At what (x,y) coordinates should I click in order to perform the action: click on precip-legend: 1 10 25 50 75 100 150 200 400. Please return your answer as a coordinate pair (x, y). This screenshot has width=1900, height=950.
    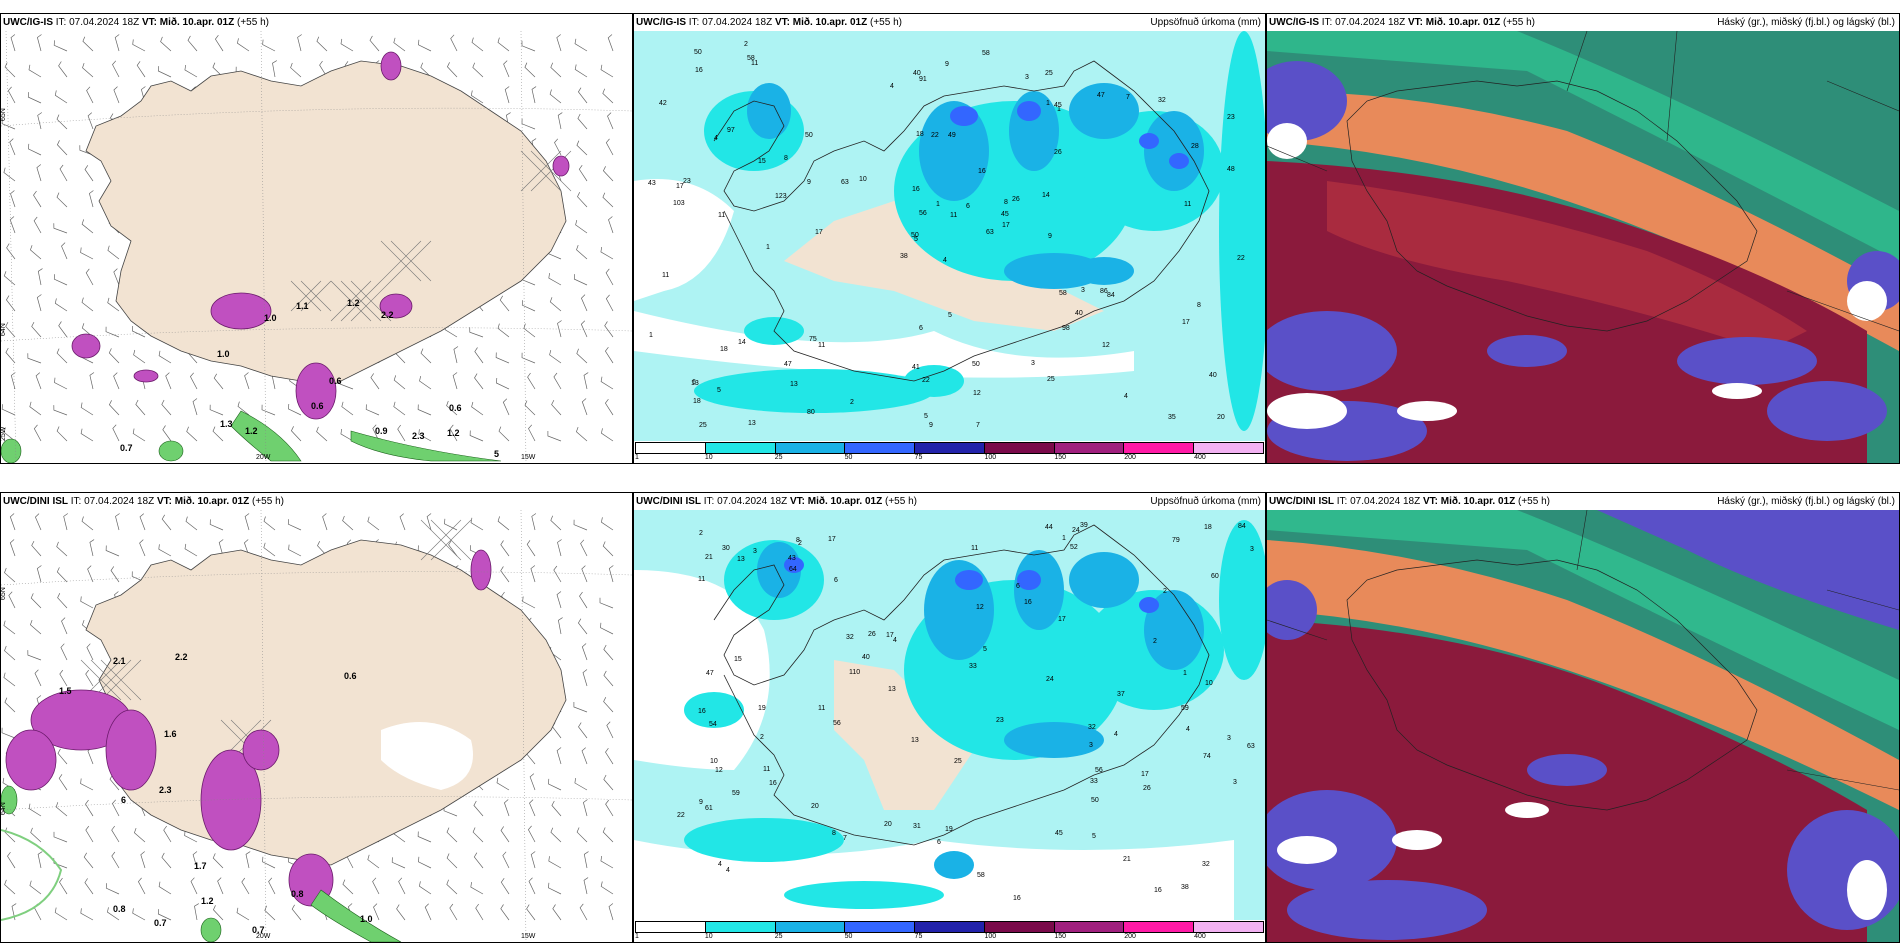
    Looking at the image, I should click on (949, 931).